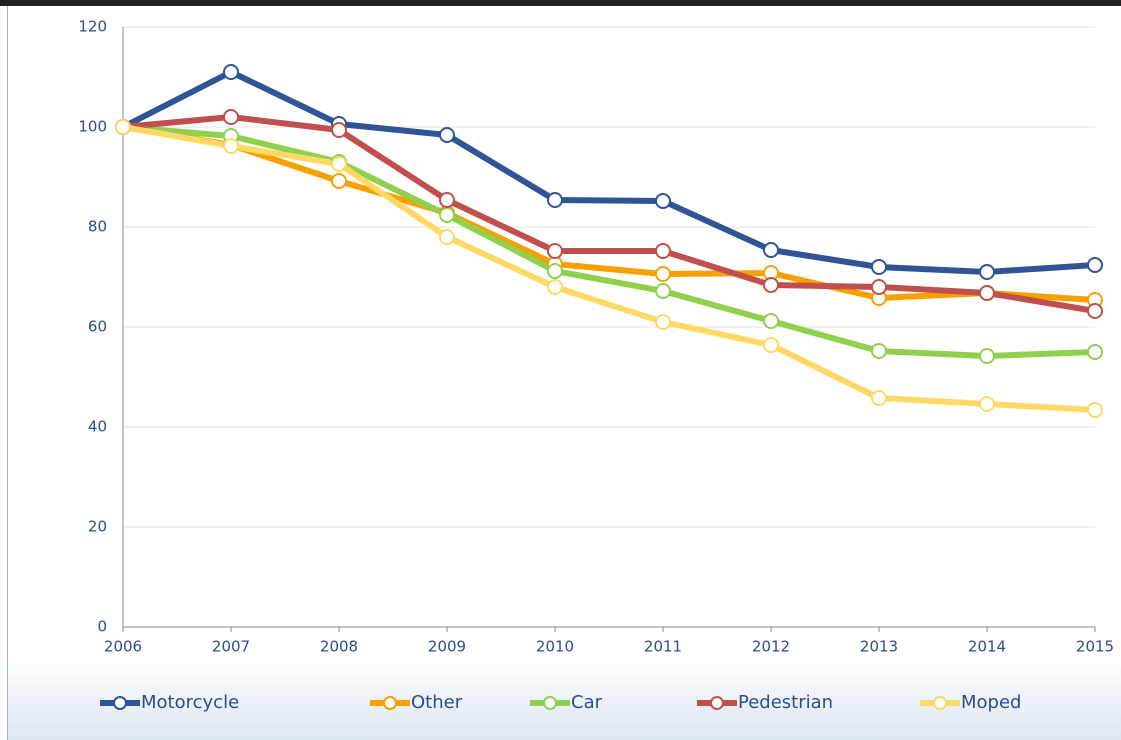 This screenshot has width=1121, height=740. What do you see at coordinates (447, 647) in the screenshot?
I see `x-tick-label: 2009` at bounding box center [447, 647].